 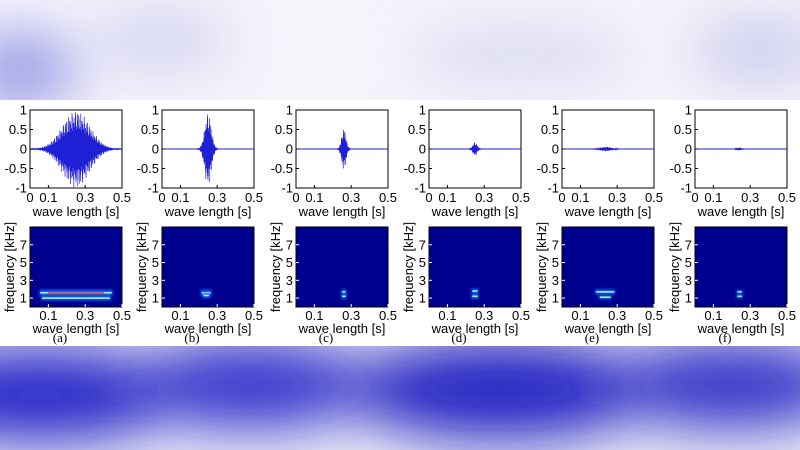 I want to click on spectrogram-axes-box, so click(x=608, y=267).